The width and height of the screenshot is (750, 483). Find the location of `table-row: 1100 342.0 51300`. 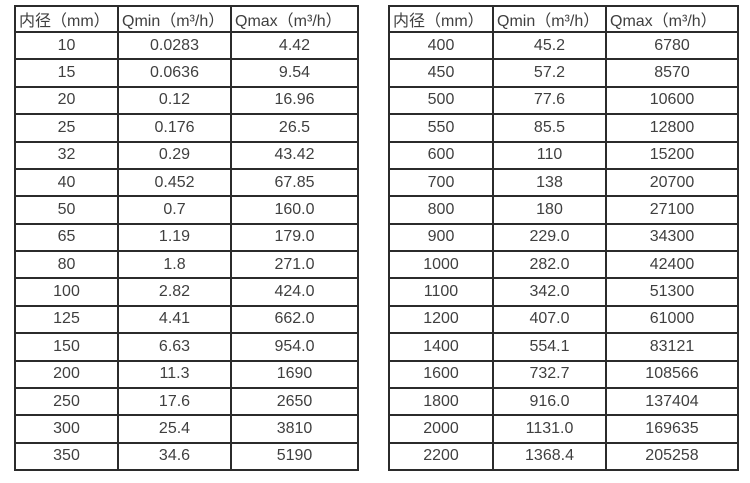

table-row: 1100 342.0 51300 is located at coordinates (563, 292).